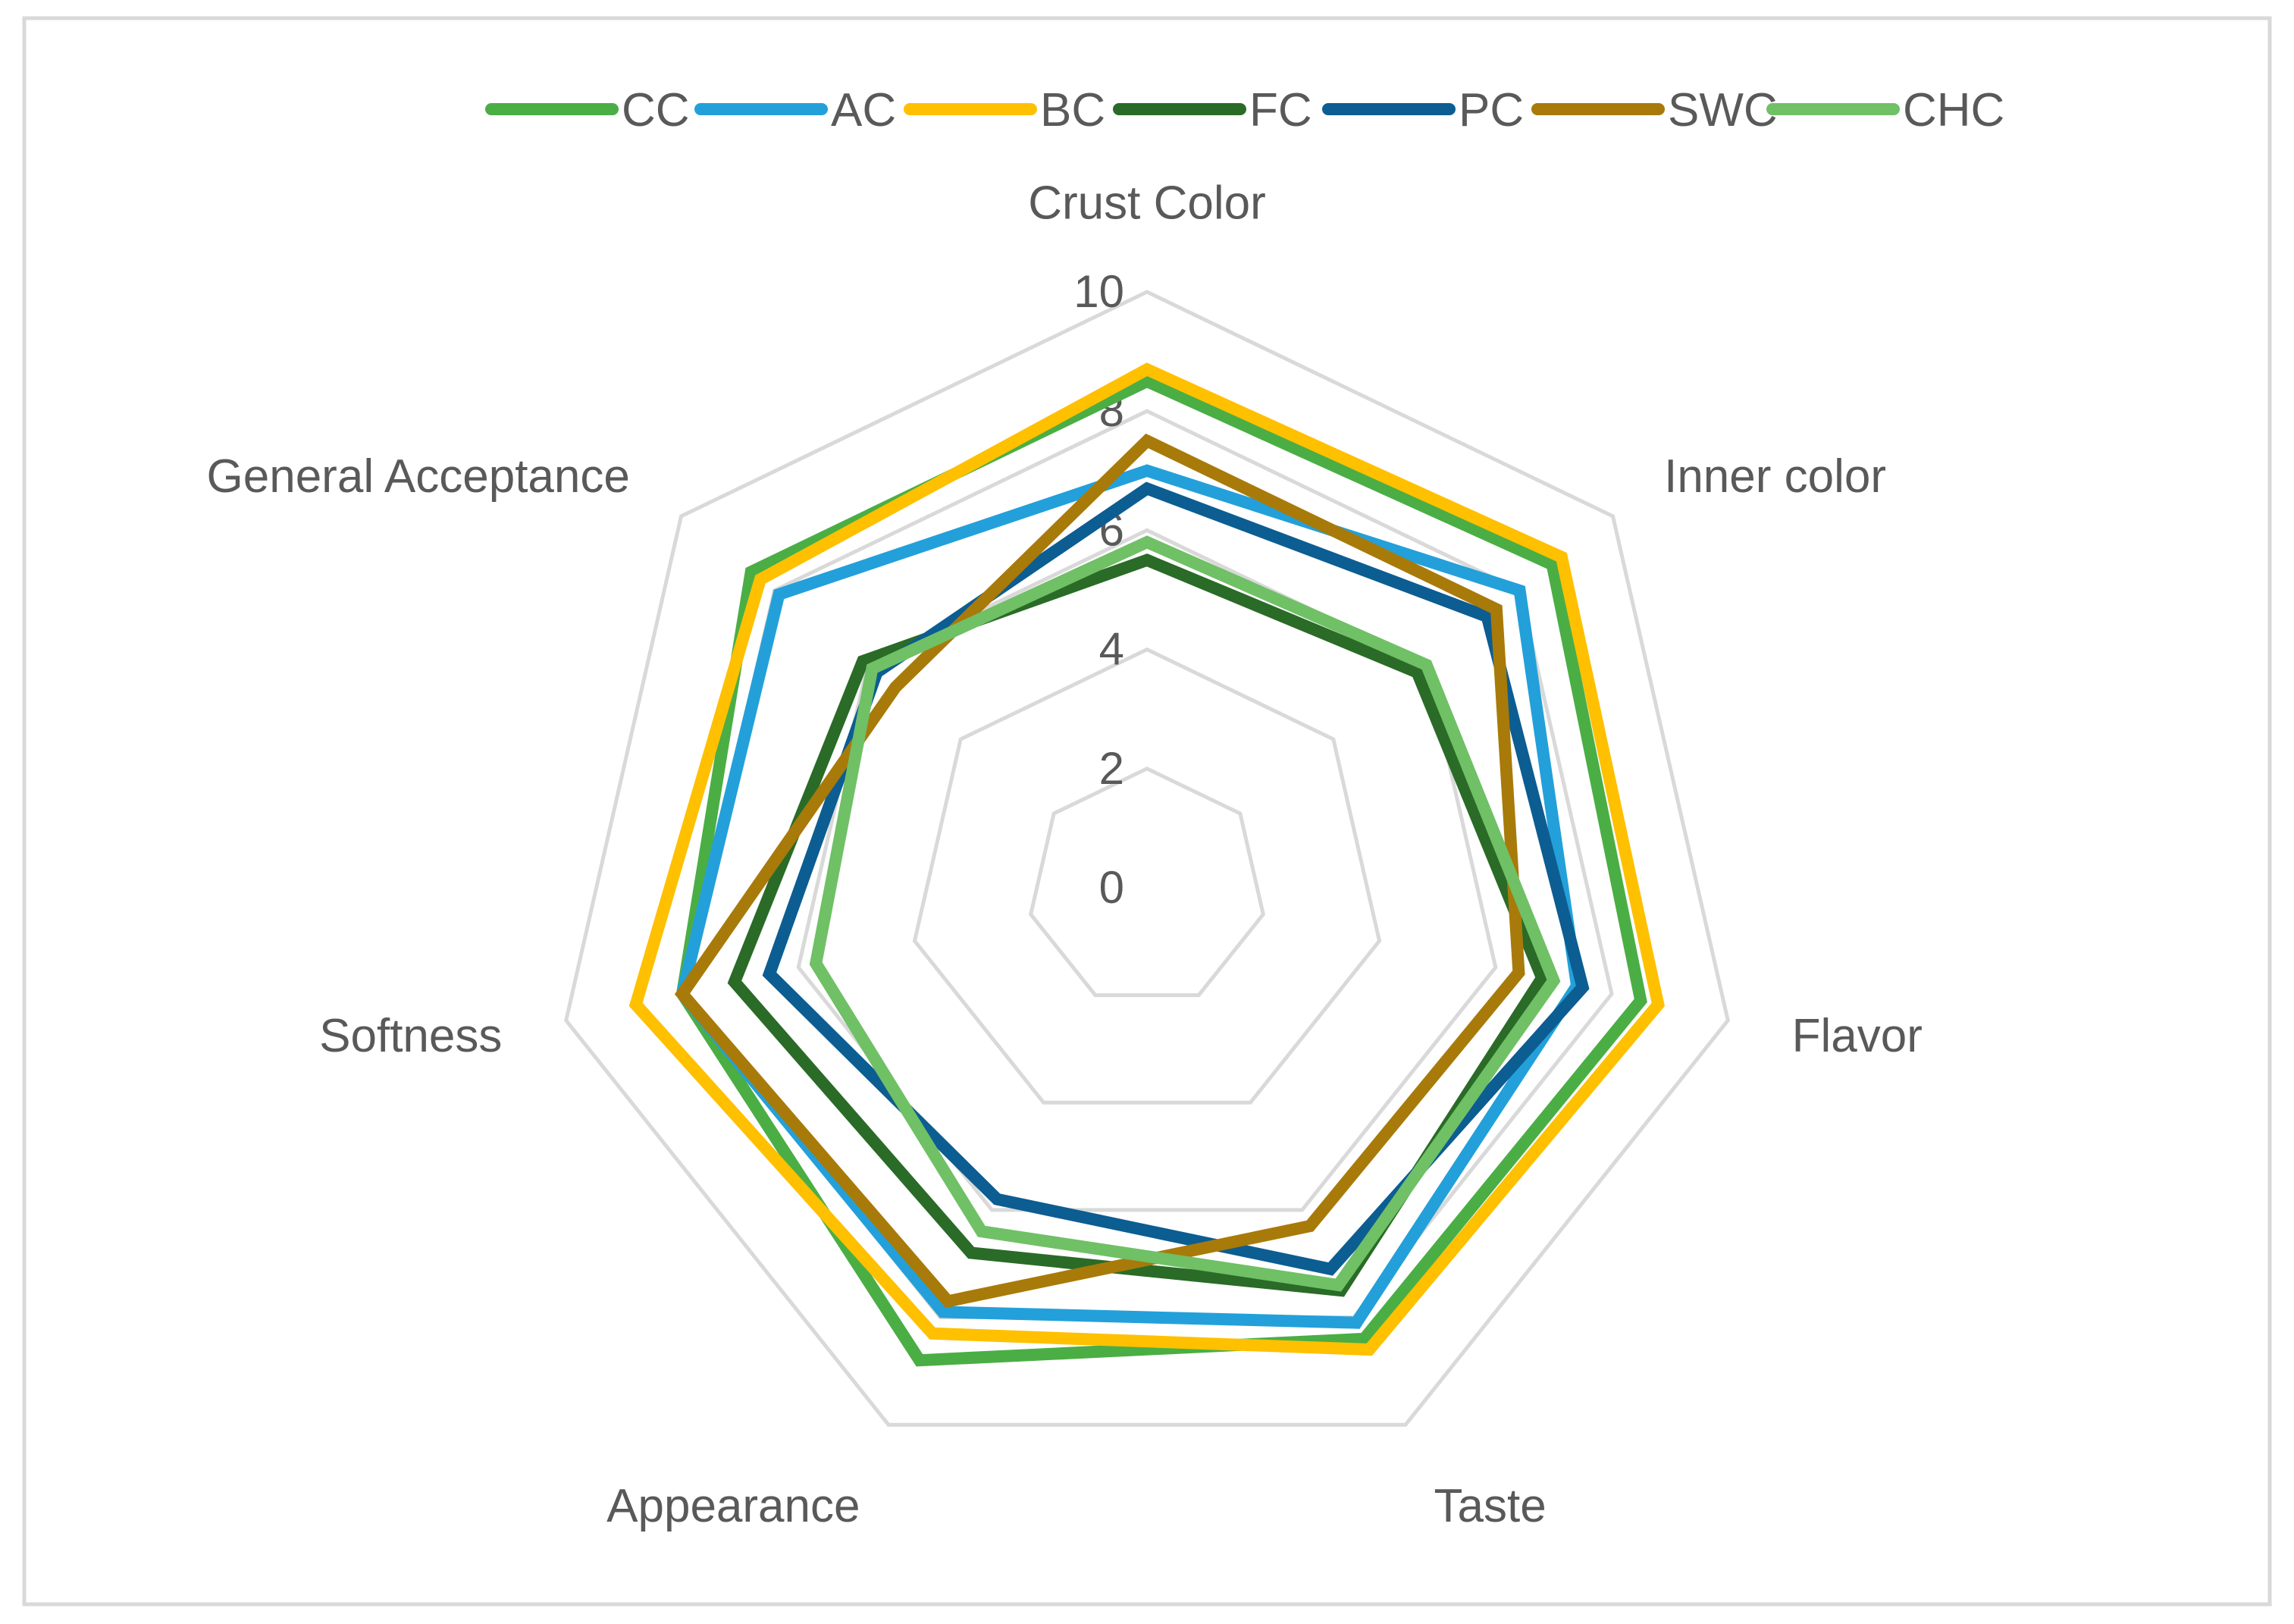 The image size is (2294, 1624). What do you see at coordinates (1212, 110) in the screenshot?
I see `legend-item-fc: FC` at bounding box center [1212, 110].